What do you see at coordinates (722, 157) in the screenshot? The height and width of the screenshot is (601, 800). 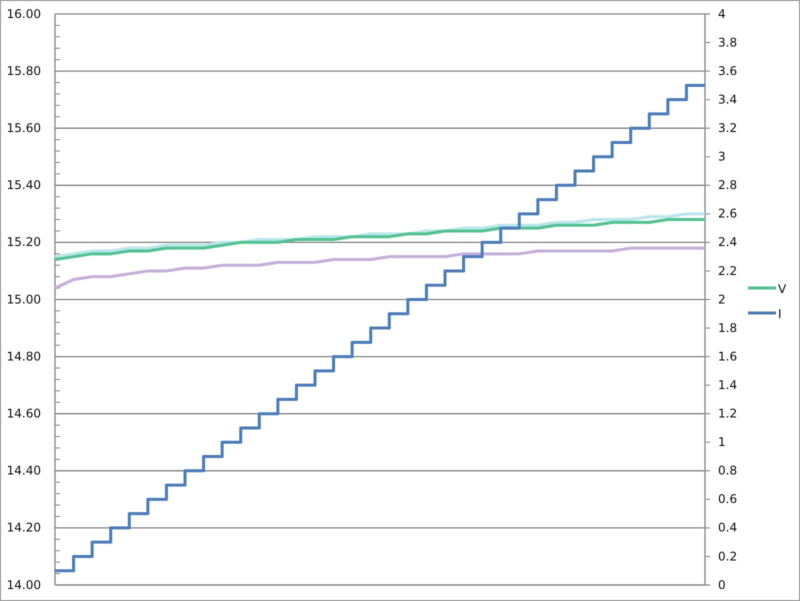 I see `y2-tick-label: 3` at bounding box center [722, 157].